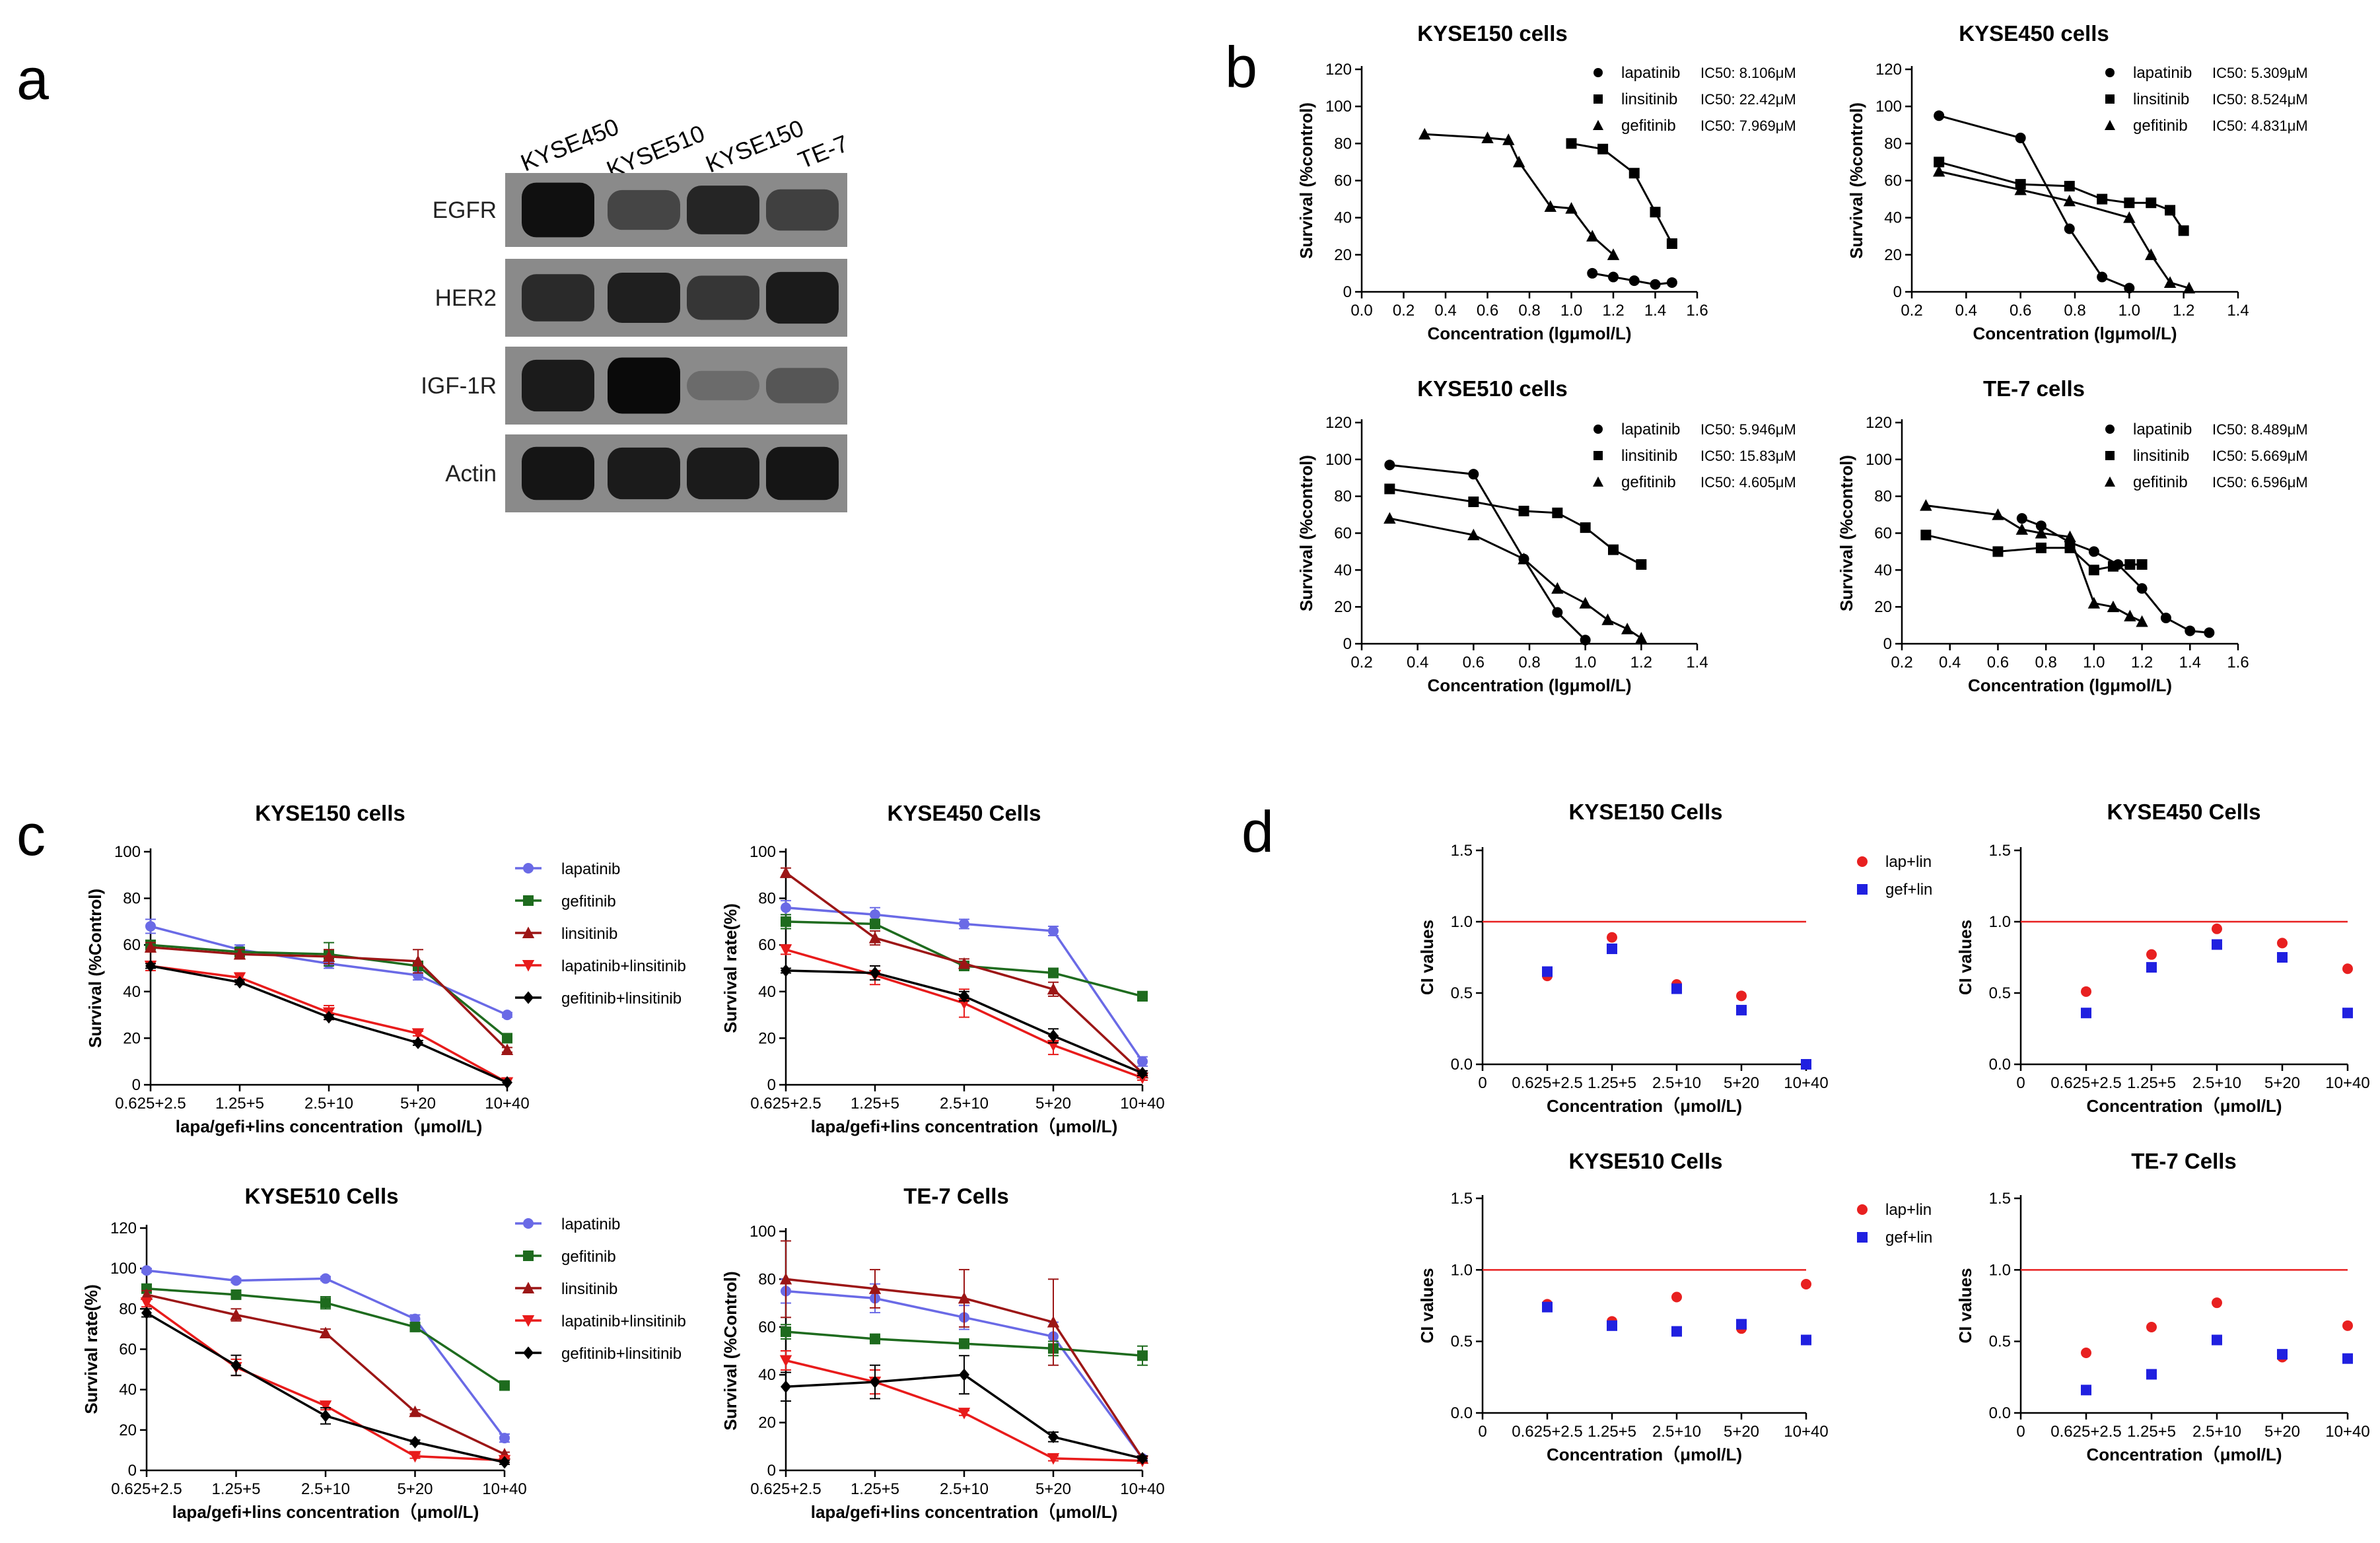 Image resolution: width=2380 pixels, height=1543 pixels. Describe the element at coordinates (1908, 1238) in the screenshot. I see `legend-label-gef-lin: gef+lin` at that location.